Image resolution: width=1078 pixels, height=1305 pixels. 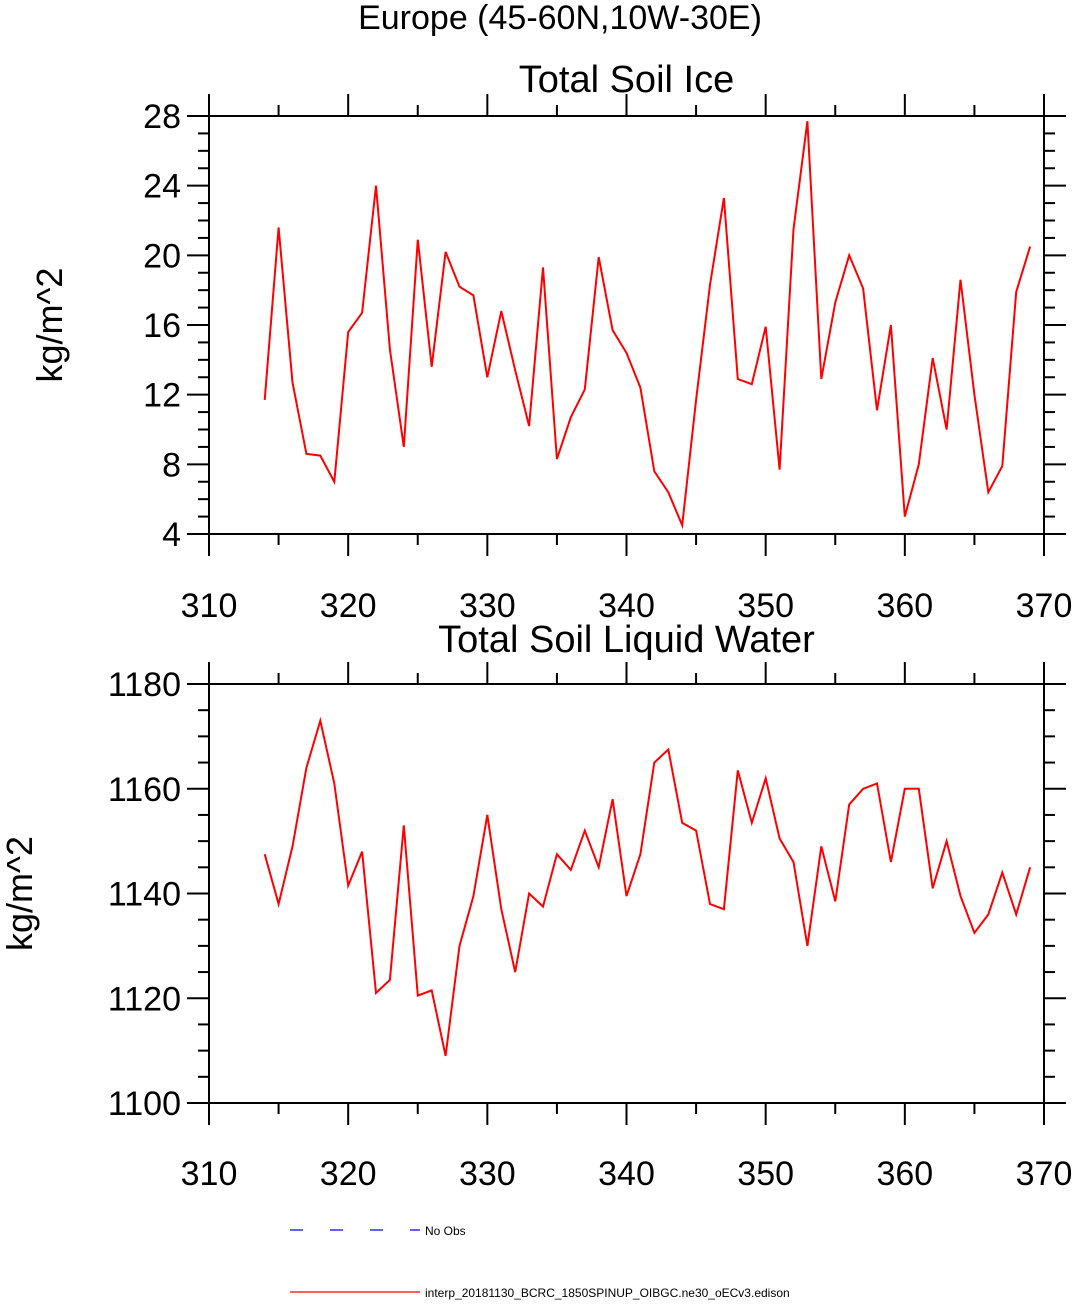 I want to click on y-tick-label: 12, so click(x=162, y=396).